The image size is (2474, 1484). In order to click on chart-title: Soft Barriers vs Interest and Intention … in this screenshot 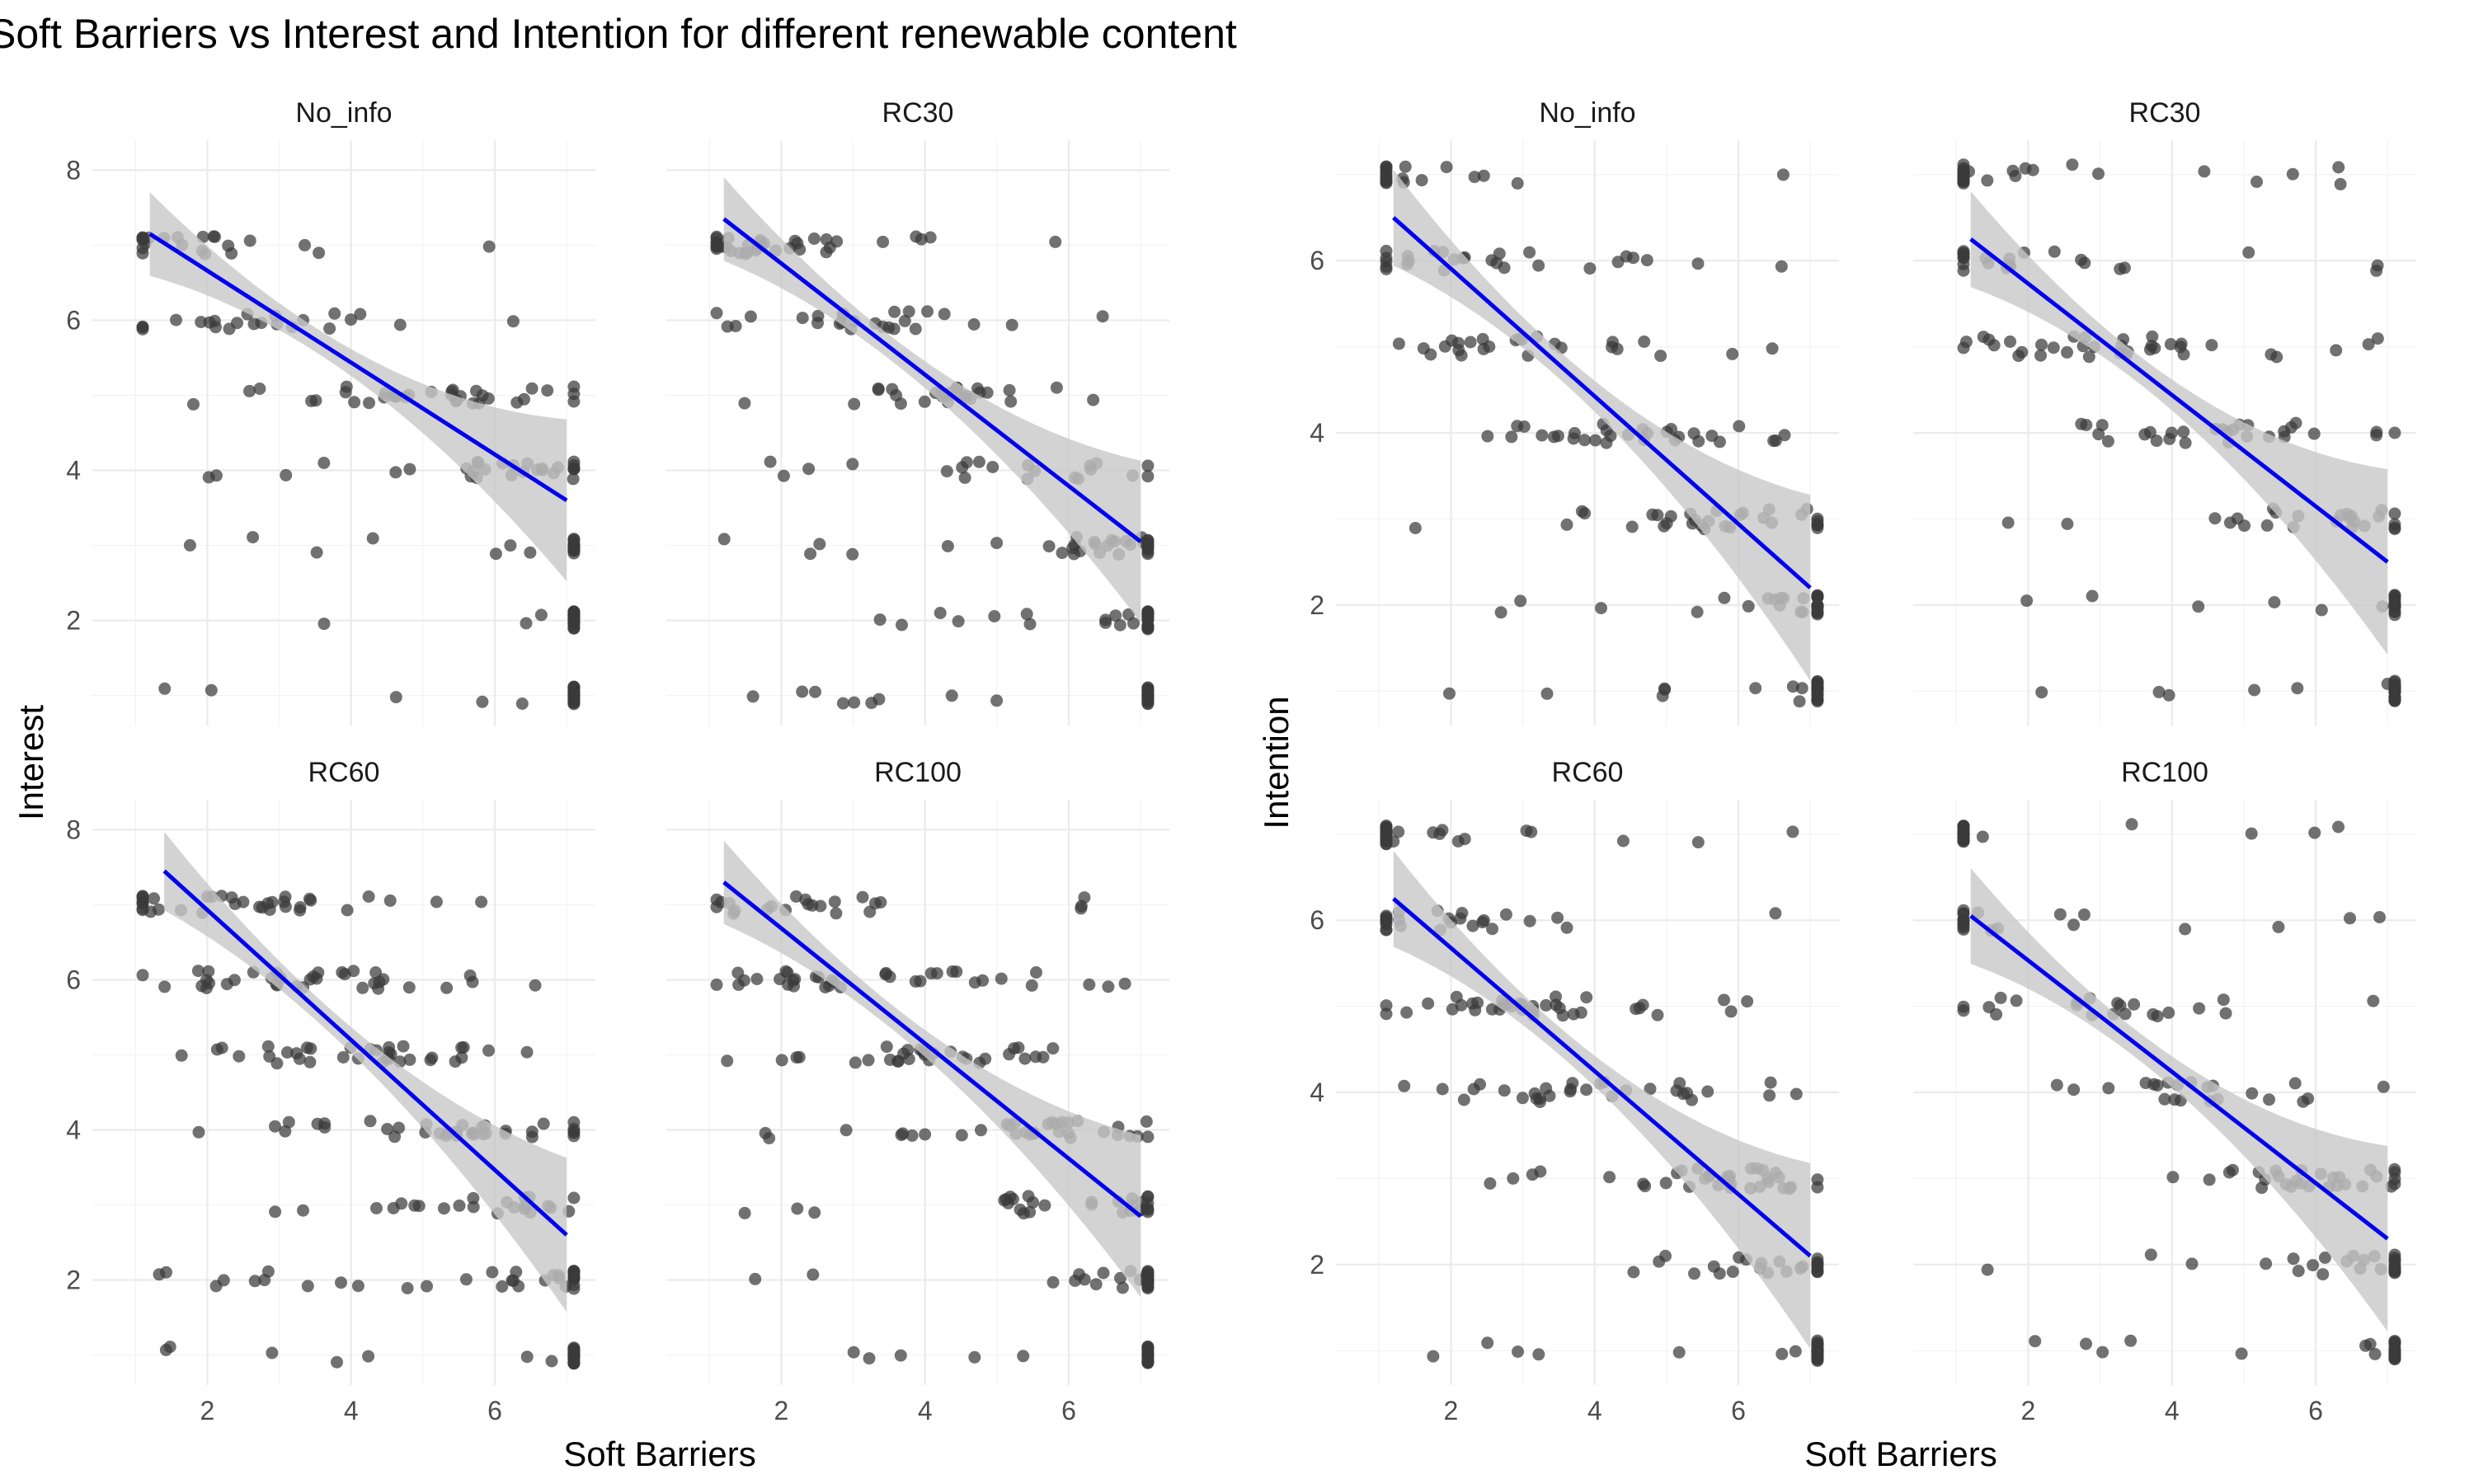, I will do `click(618, 34)`.